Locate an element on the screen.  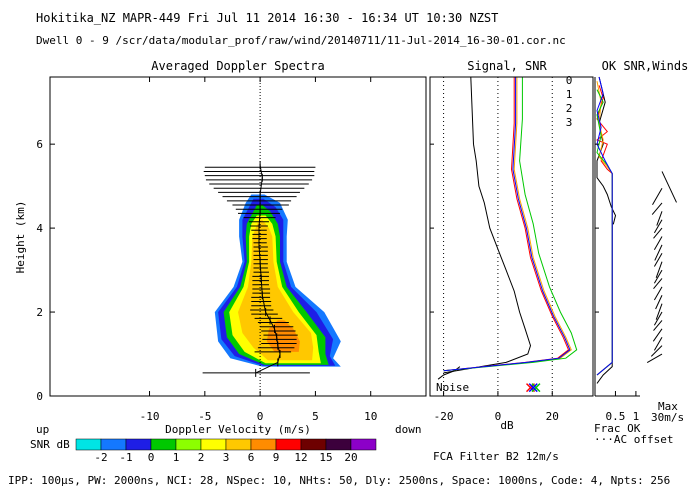
winds-title: OK SNR,Winds is located at coordinates (645, 66).